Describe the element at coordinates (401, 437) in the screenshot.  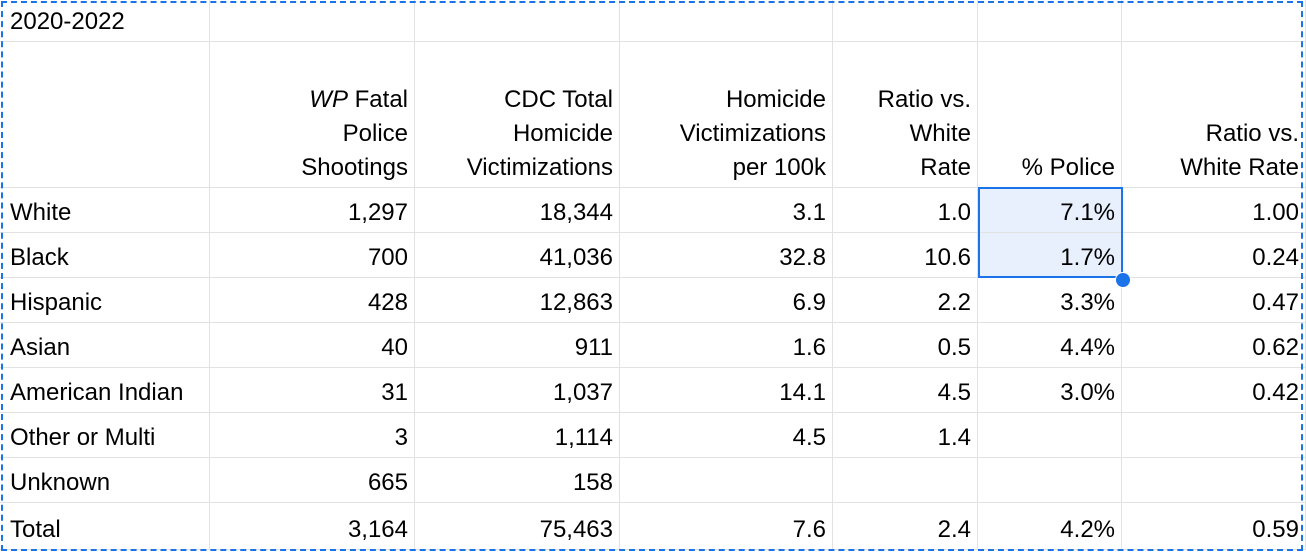
I see `cell-value: 3` at that location.